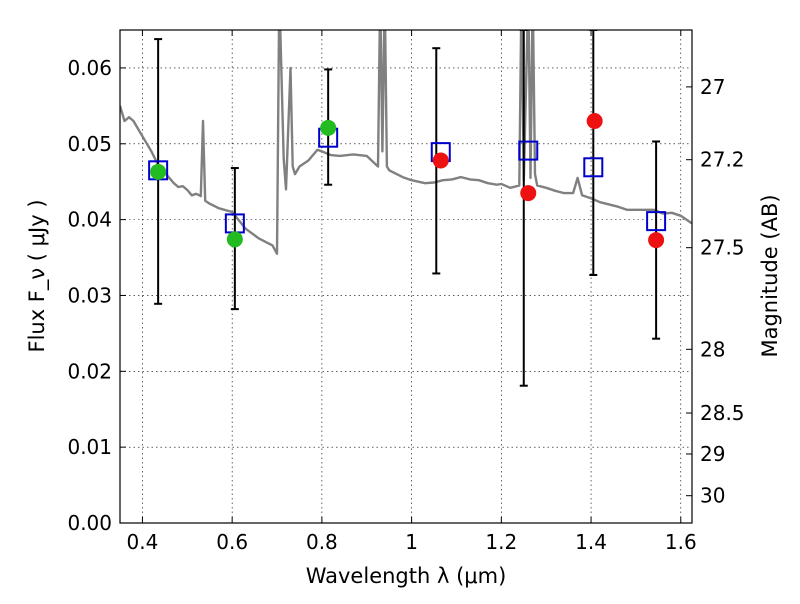 This screenshot has height=604, width=800. What do you see at coordinates (770, 275) in the screenshot?
I see `y2-axis-label: Magnitude (AB)` at bounding box center [770, 275].